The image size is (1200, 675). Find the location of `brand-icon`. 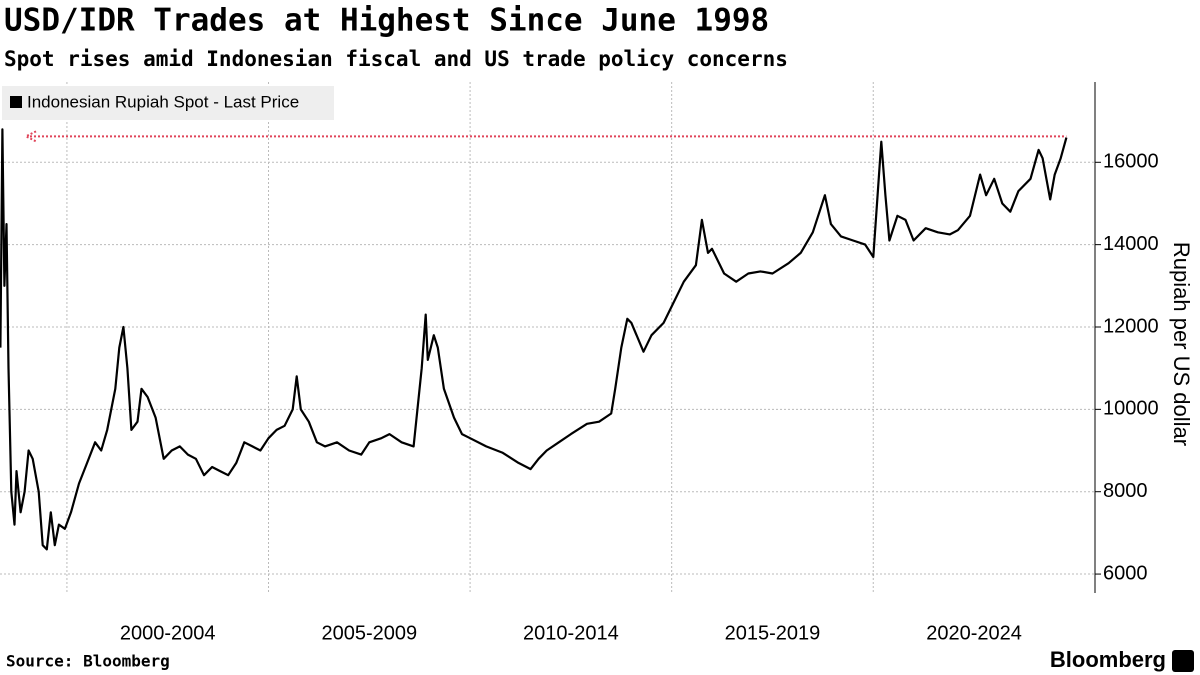

brand-icon is located at coordinates (1183, 661).